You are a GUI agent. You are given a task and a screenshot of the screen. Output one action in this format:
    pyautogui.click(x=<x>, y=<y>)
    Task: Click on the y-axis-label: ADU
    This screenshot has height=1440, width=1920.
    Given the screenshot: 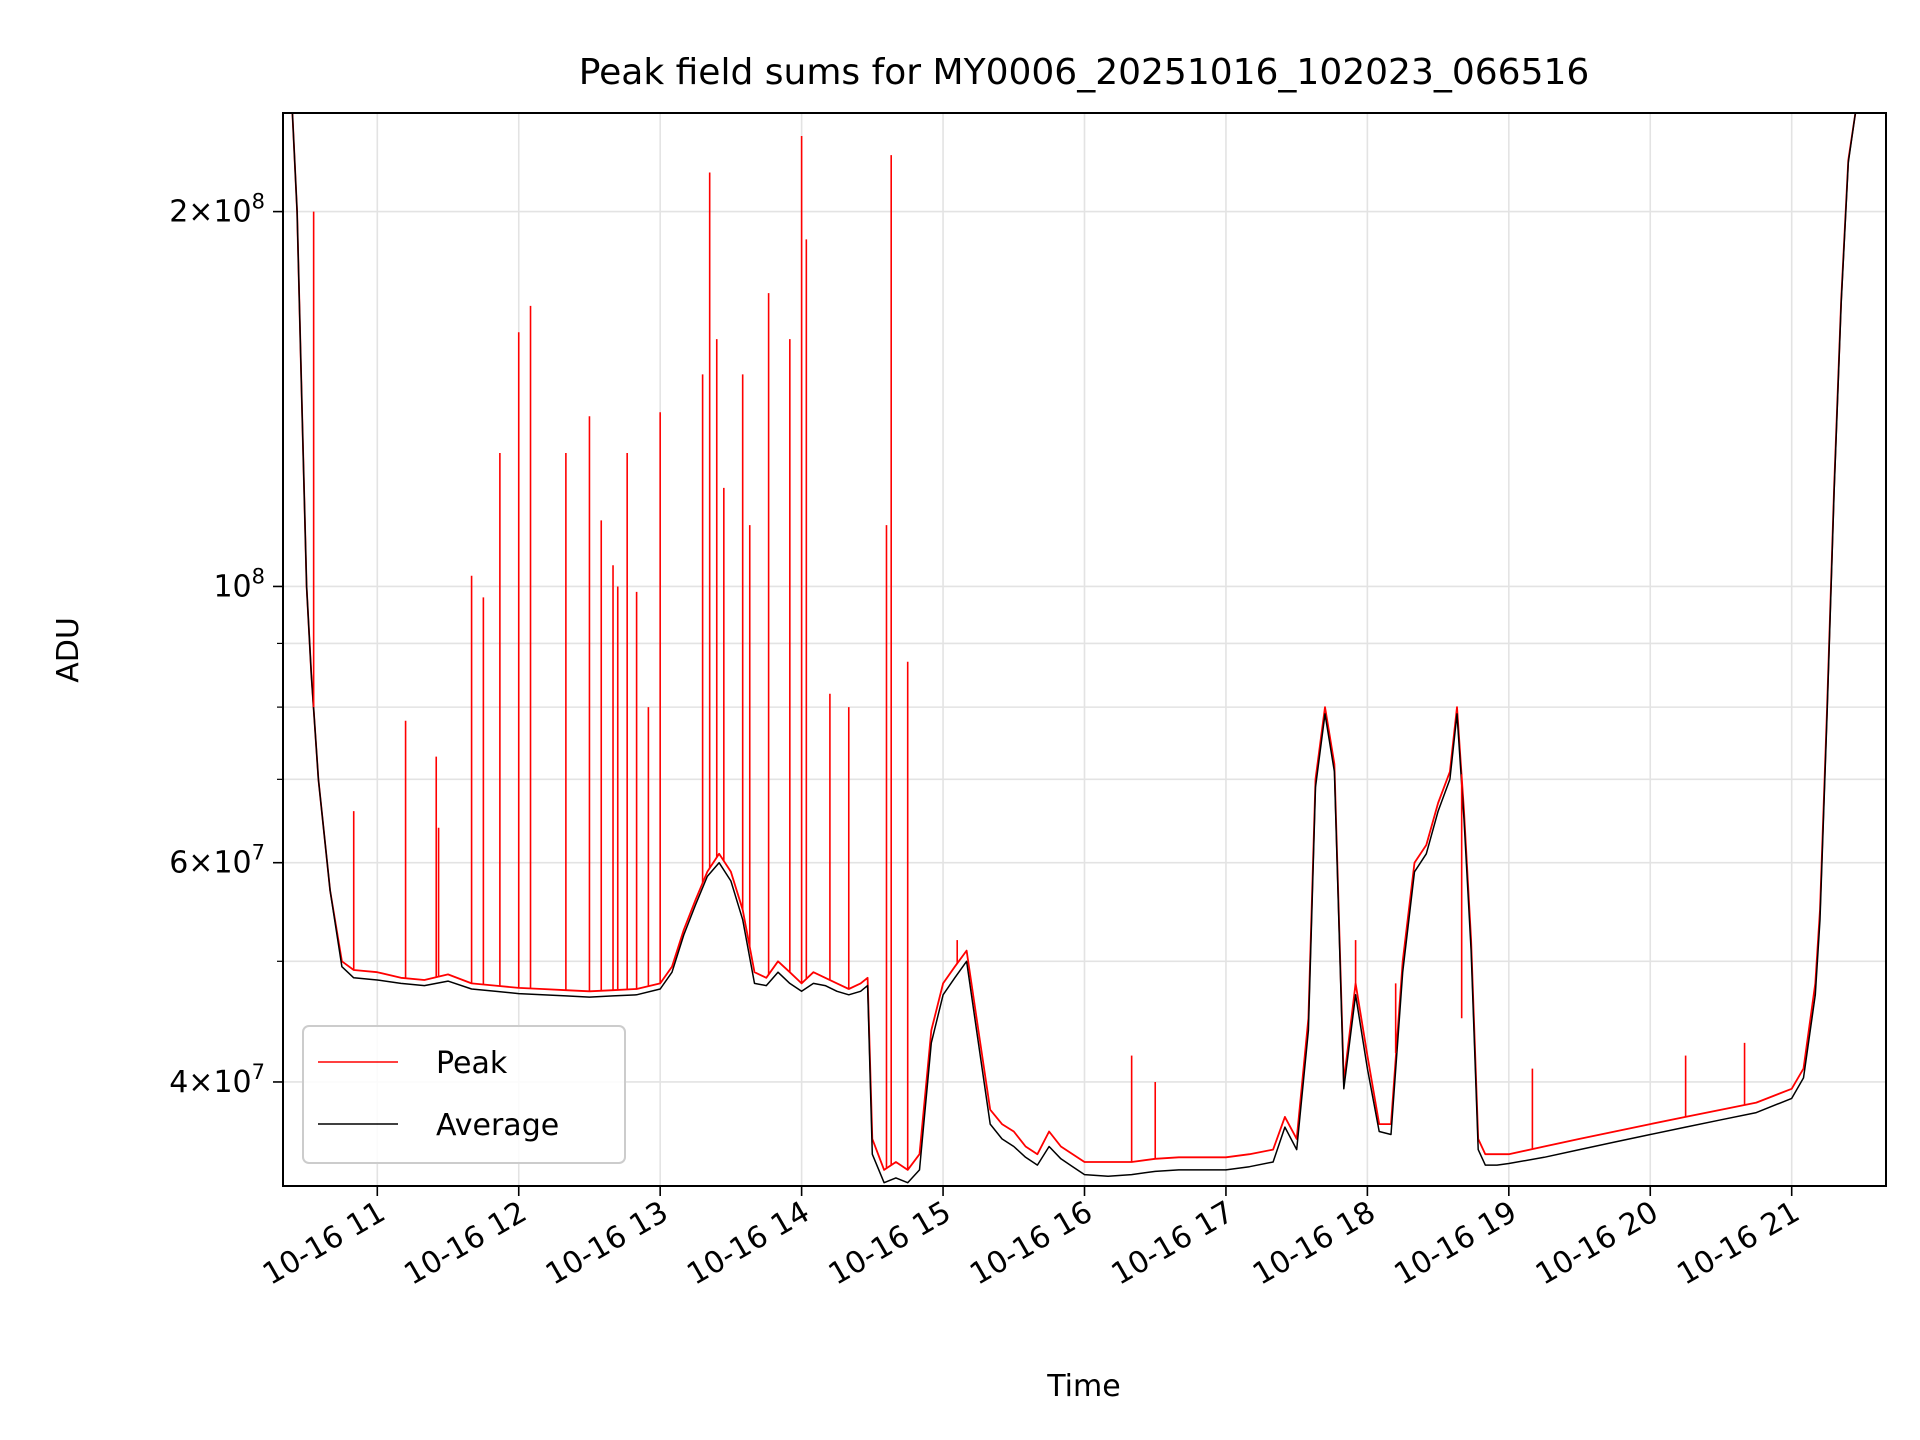 What is the action you would take?
    pyautogui.click(x=68, y=650)
    